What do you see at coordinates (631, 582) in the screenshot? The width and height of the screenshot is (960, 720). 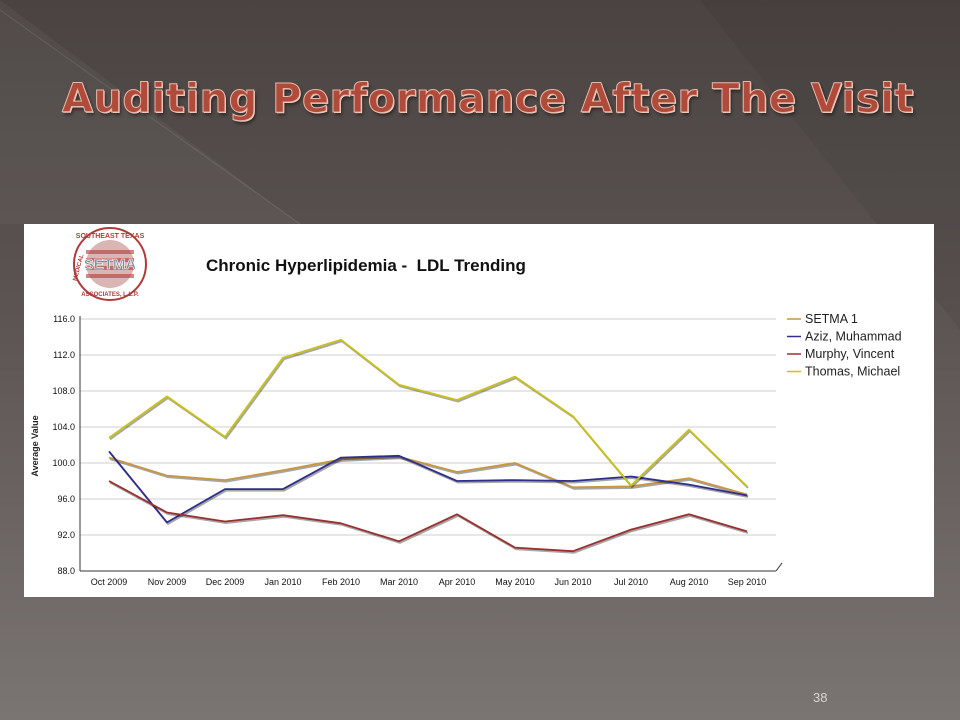 I see `x-tick-label: Jul 2010` at bounding box center [631, 582].